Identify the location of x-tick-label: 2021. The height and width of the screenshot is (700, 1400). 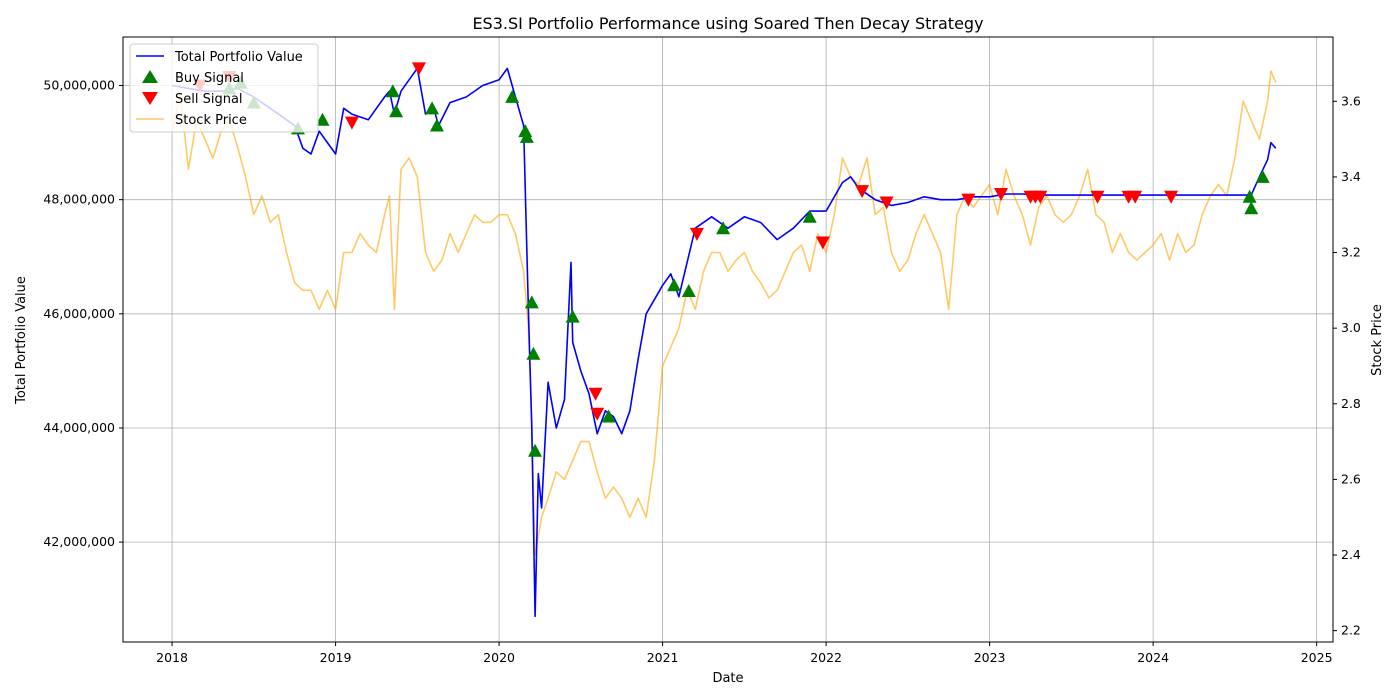
(663, 657).